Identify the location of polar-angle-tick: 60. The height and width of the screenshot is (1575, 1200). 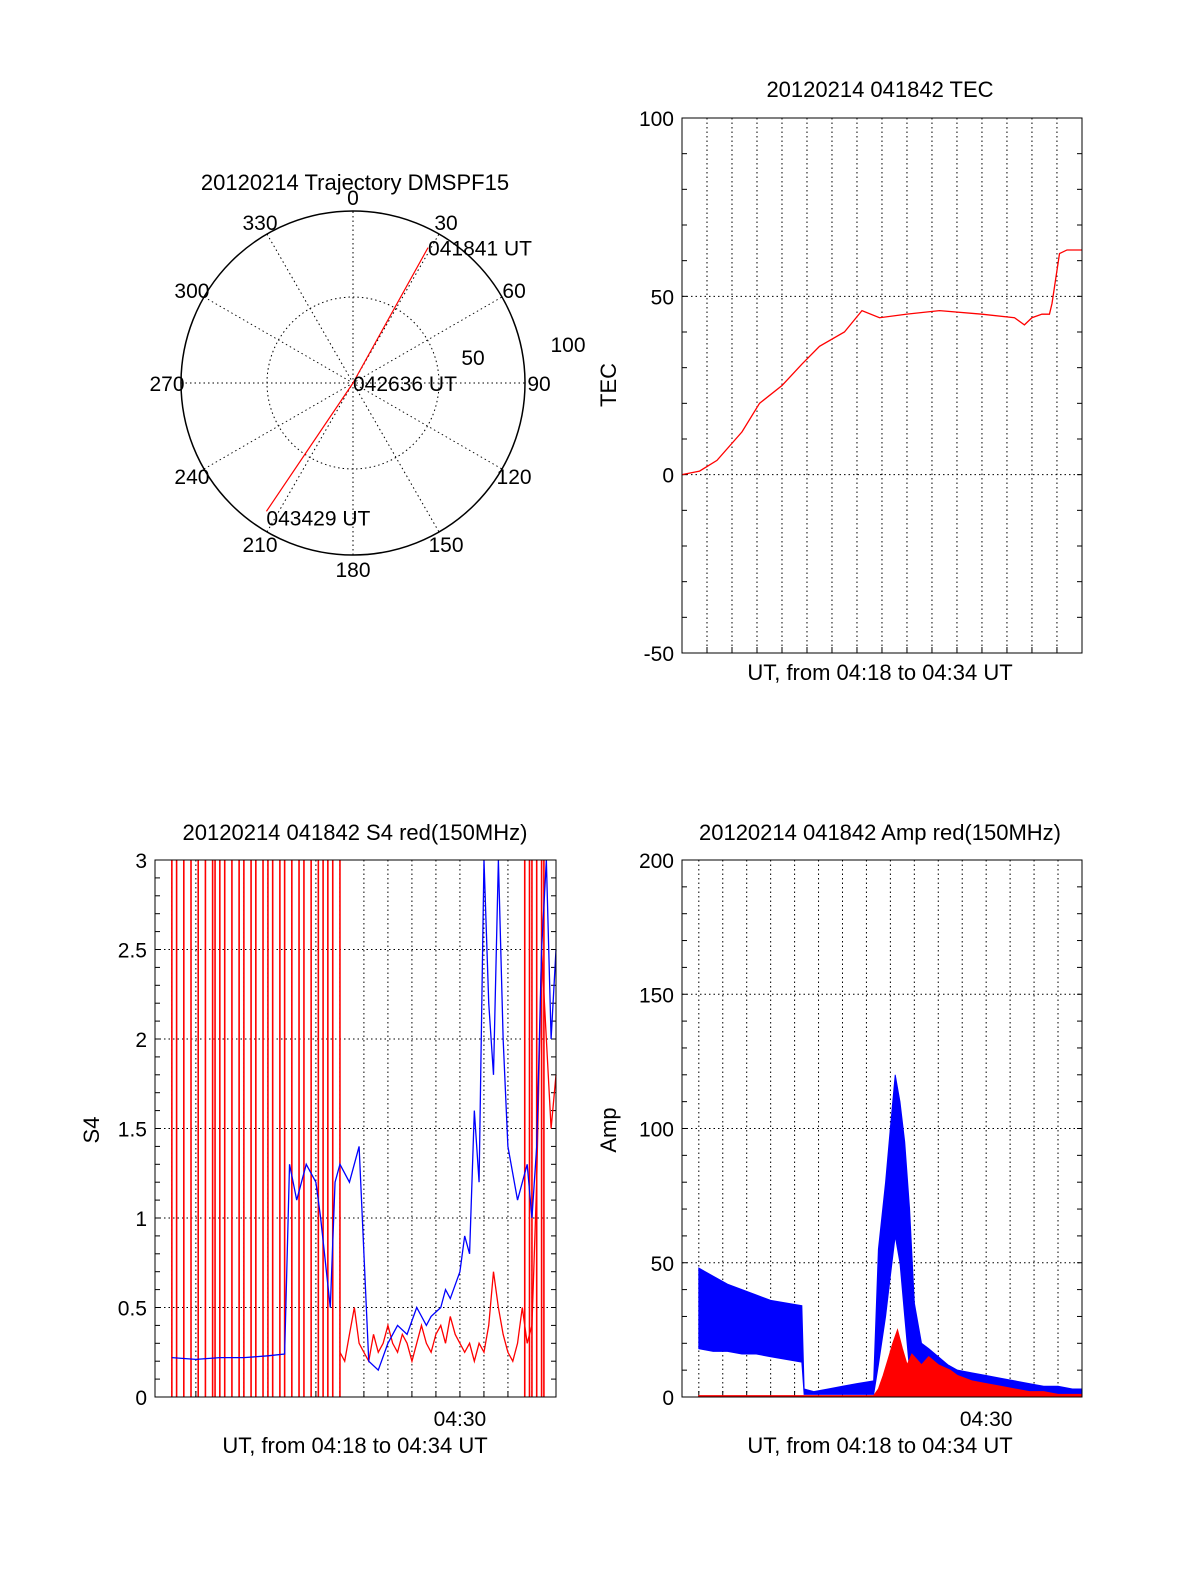
(513, 291).